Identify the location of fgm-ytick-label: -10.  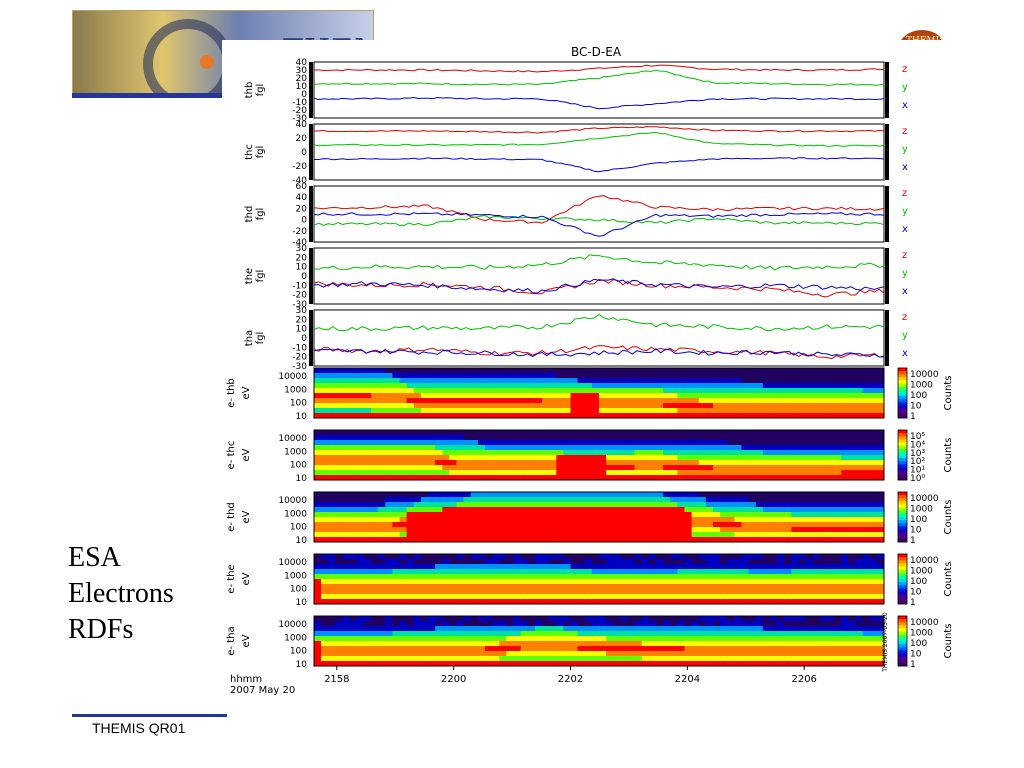
(299, 348).